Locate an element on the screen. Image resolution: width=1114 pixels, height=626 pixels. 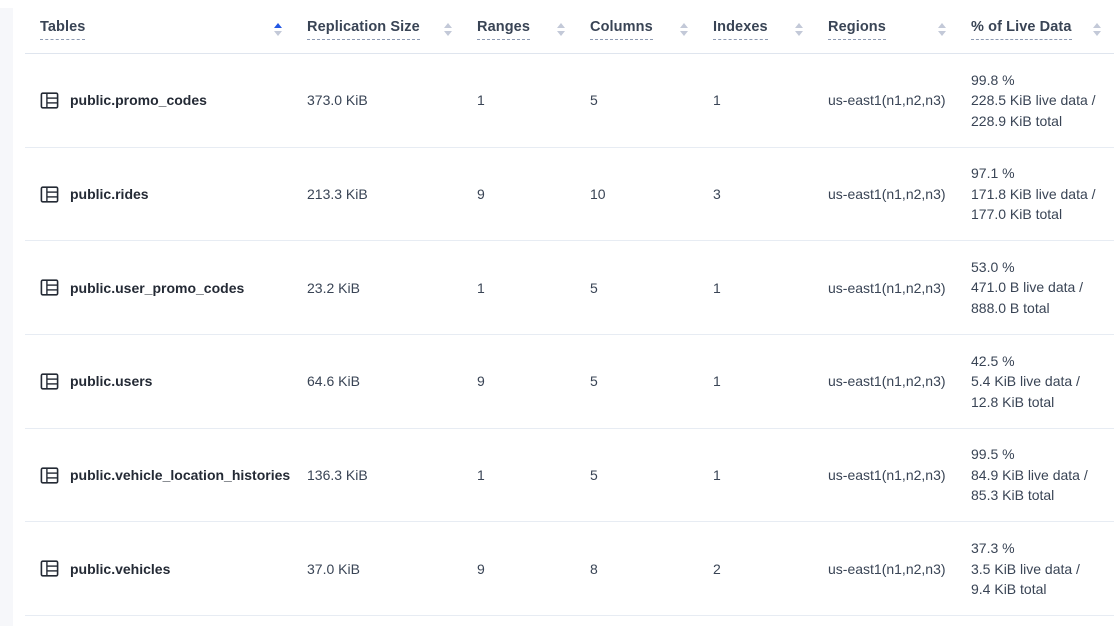
column-header-of-live-data: % of Live Data is located at coordinates (1036, 26).